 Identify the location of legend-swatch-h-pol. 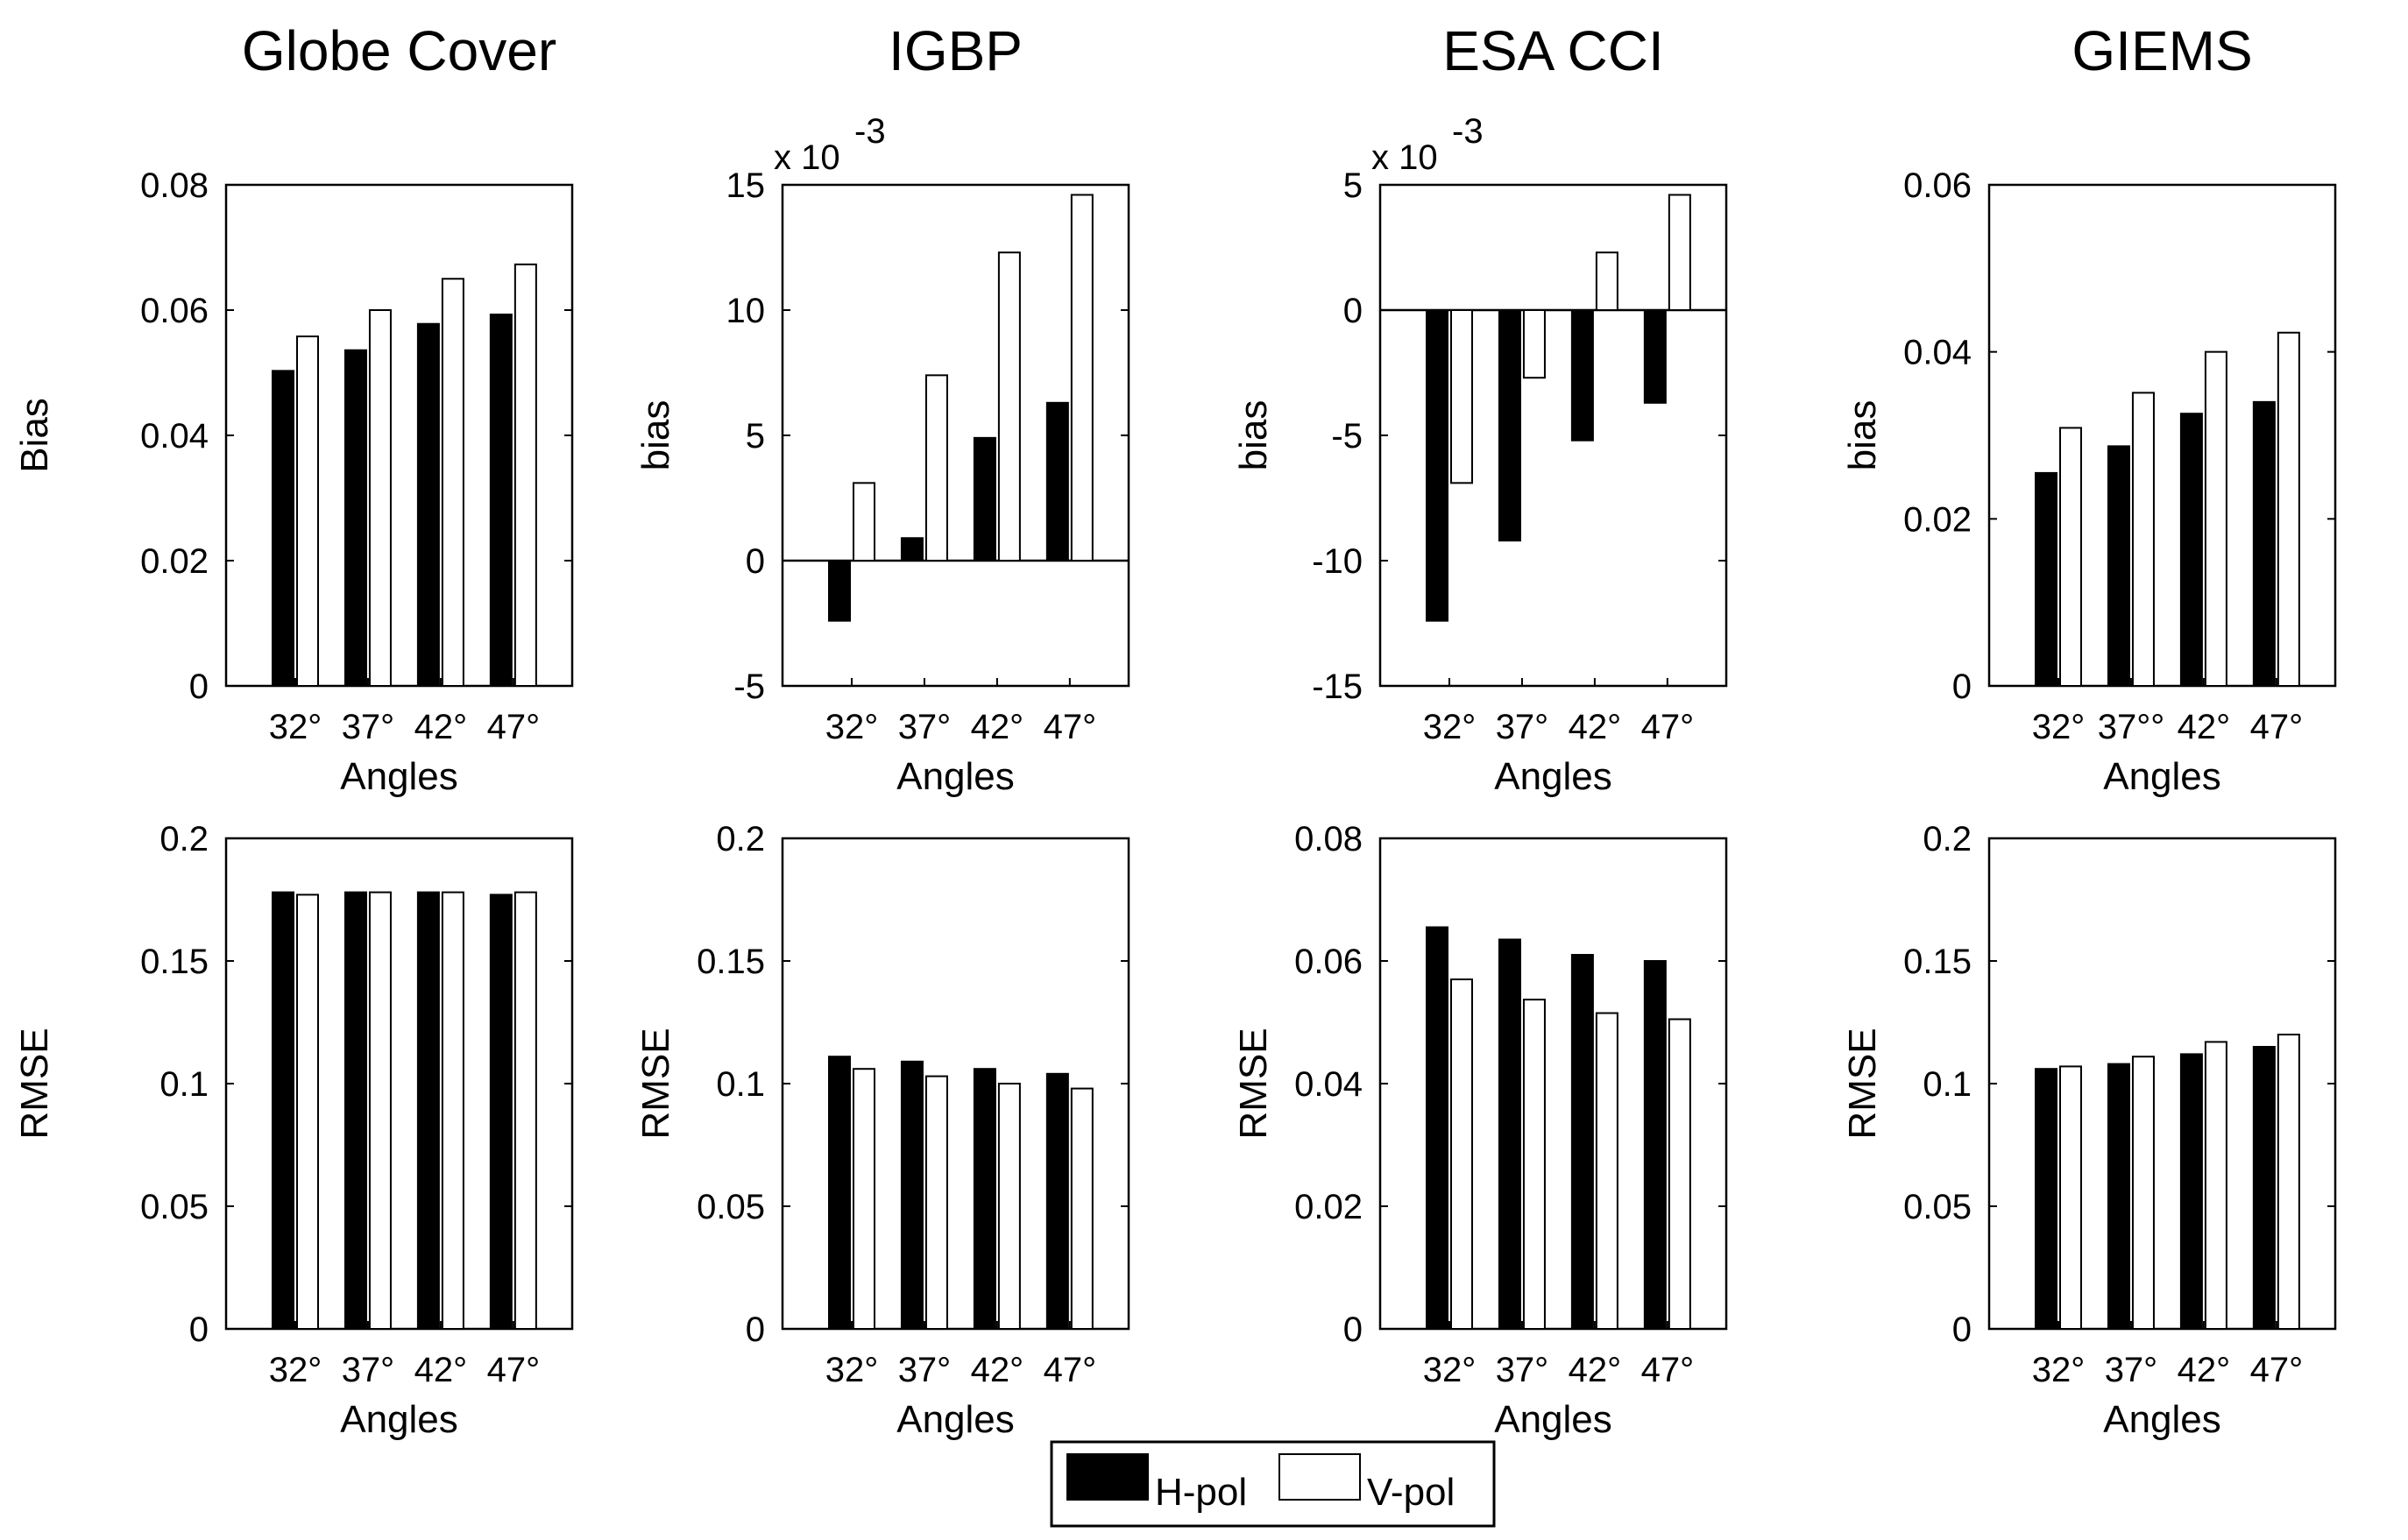
(1107, 1477).